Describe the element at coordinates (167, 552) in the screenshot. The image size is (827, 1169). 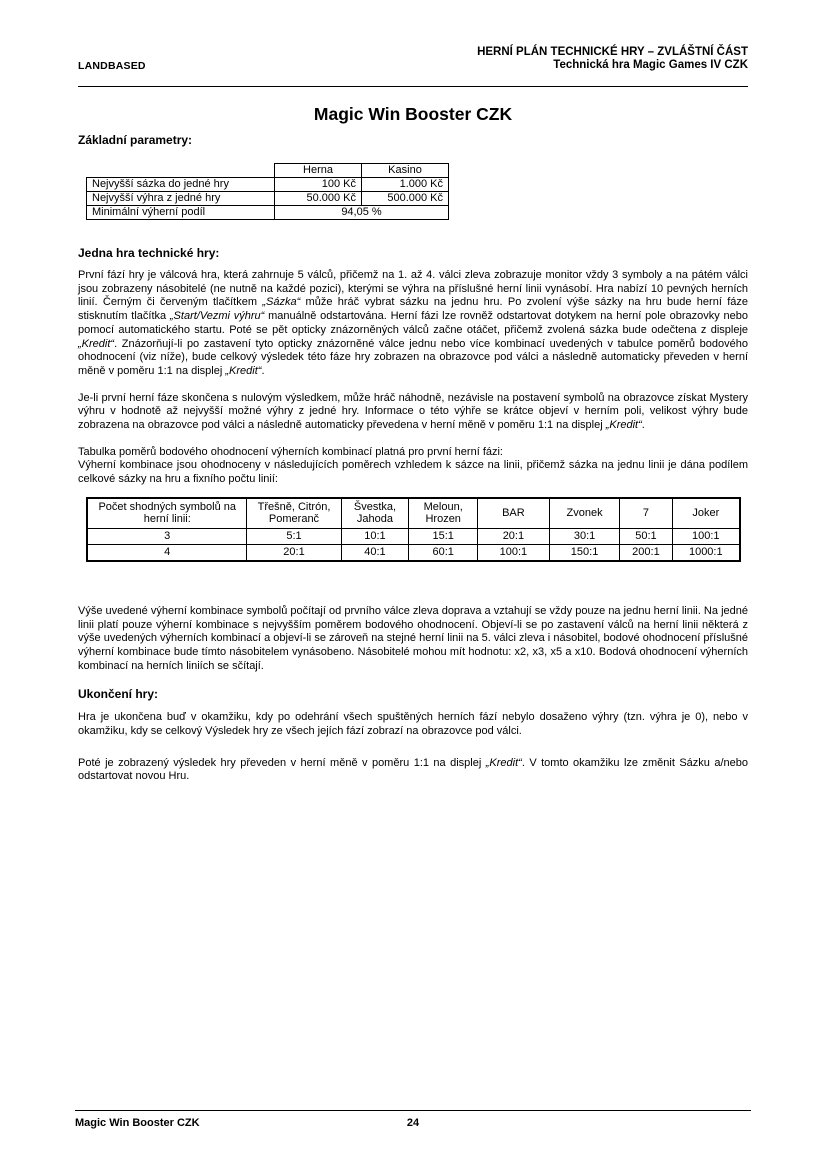
I see `payout-cell: 4` at that location.